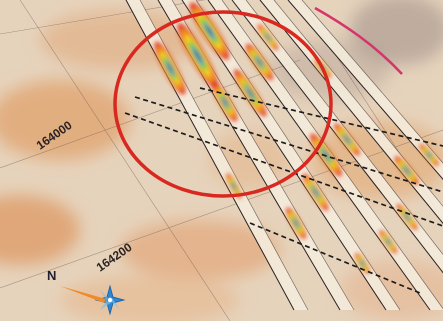  Describe the element at coordinates (358, 40) in the screenshot. I see `survey-trace-line` at that location.